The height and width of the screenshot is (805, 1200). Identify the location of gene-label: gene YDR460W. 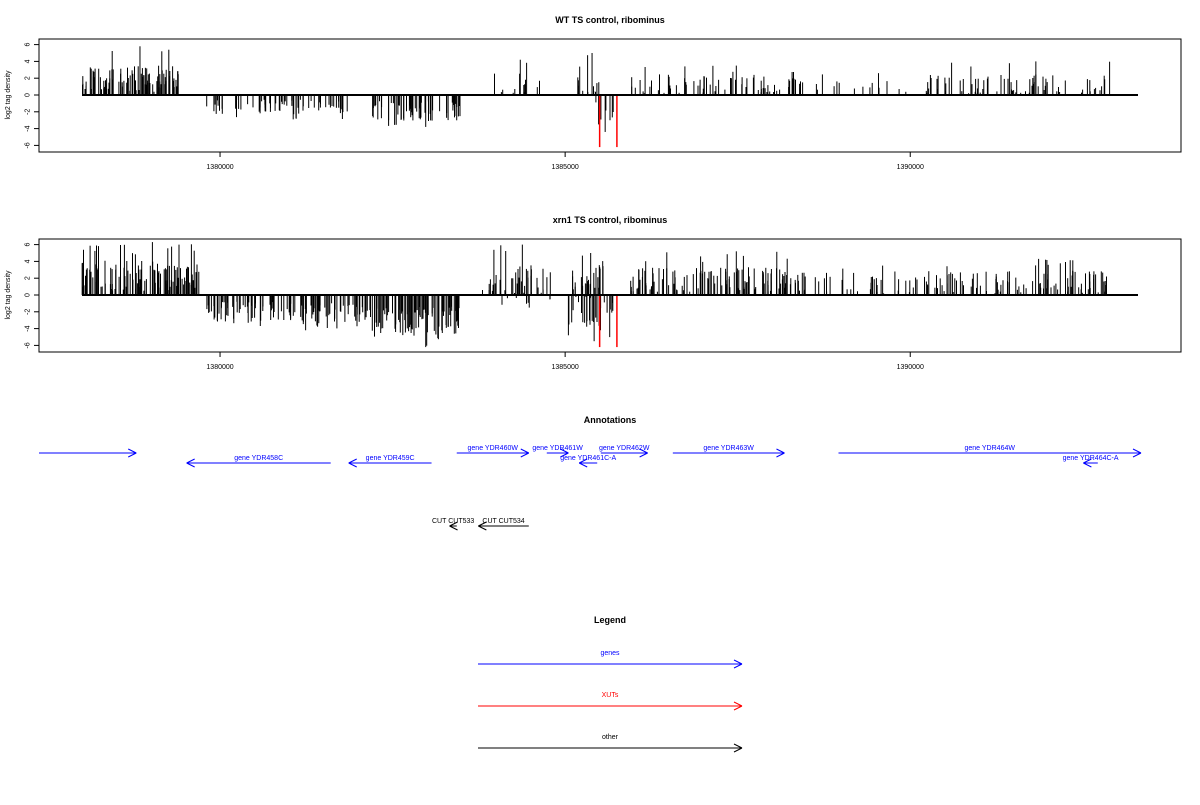
(493, 448).